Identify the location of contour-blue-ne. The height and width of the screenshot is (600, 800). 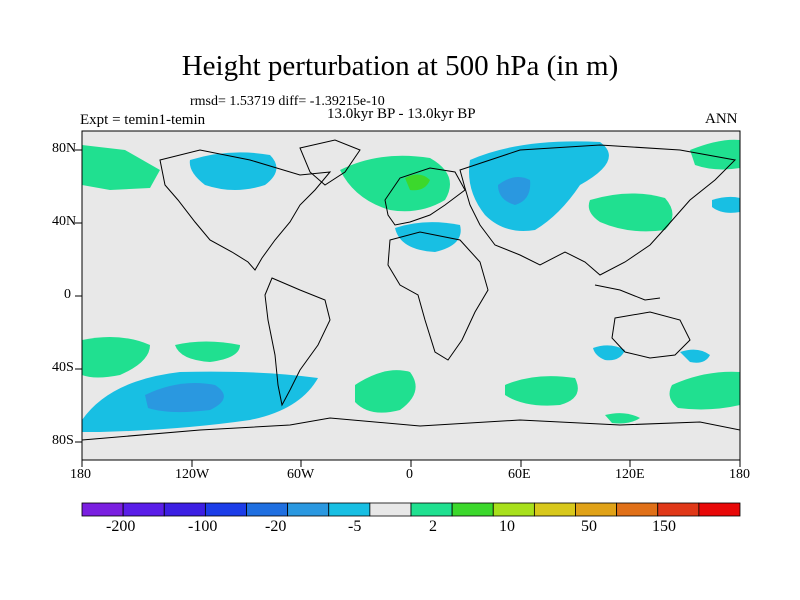
(726, 204).